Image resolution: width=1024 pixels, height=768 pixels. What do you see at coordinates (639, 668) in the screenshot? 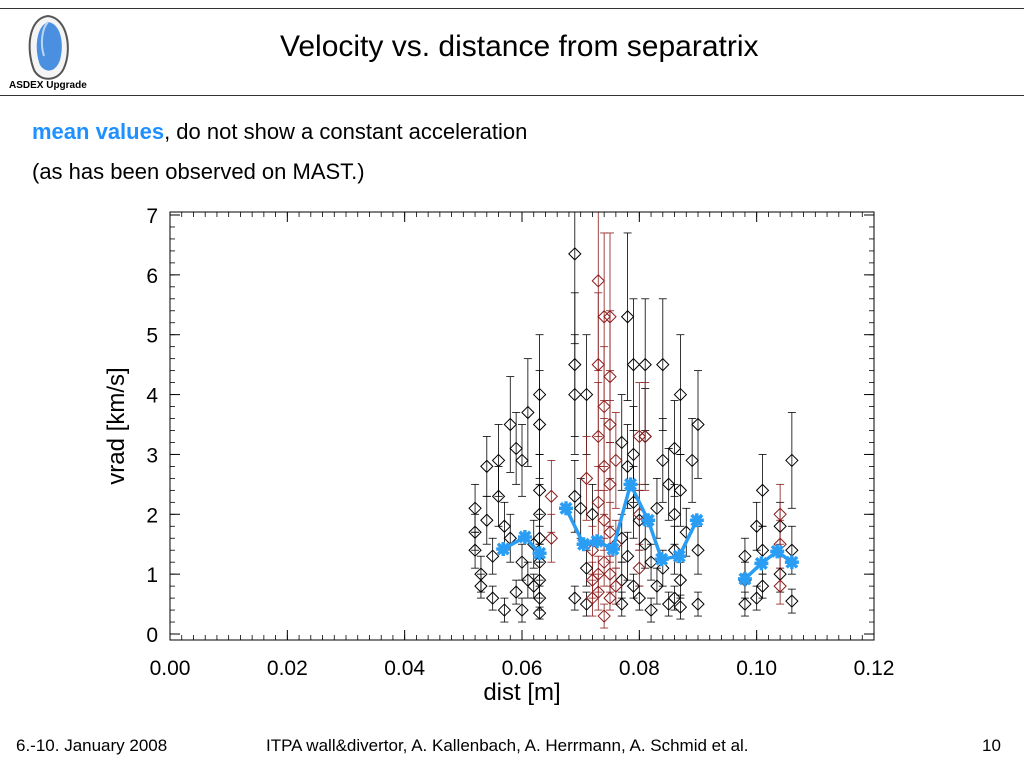
I see `x-tick-label: 0.08` at bounding box center [639, 668].